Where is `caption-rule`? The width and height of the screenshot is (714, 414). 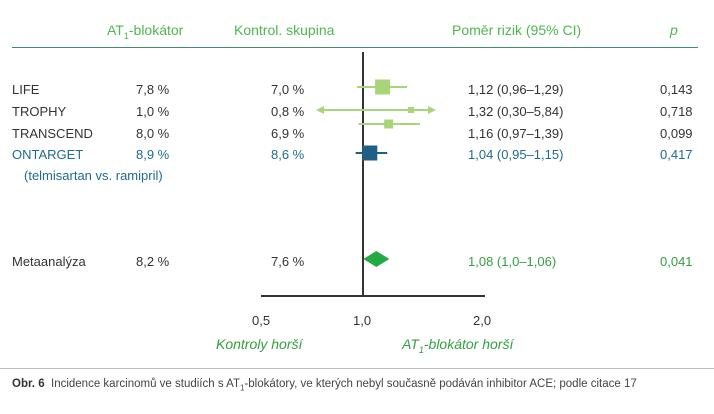
caption-rule is located at coordinates (357, 368).